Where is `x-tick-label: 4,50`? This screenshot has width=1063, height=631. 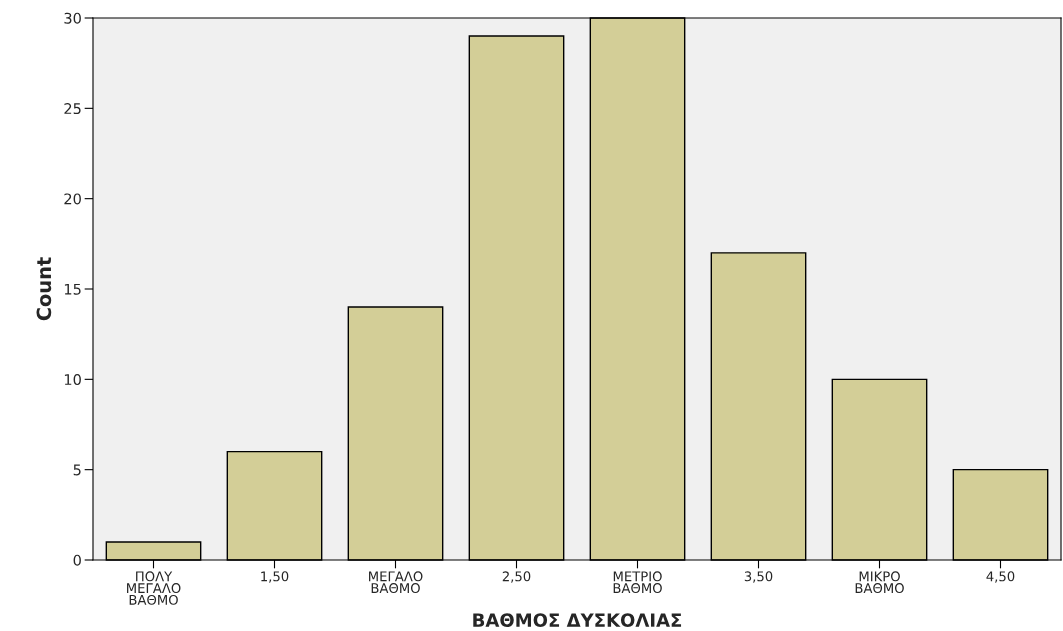 x-tick-label: 4,50 is located at coordinates (1000, 577).